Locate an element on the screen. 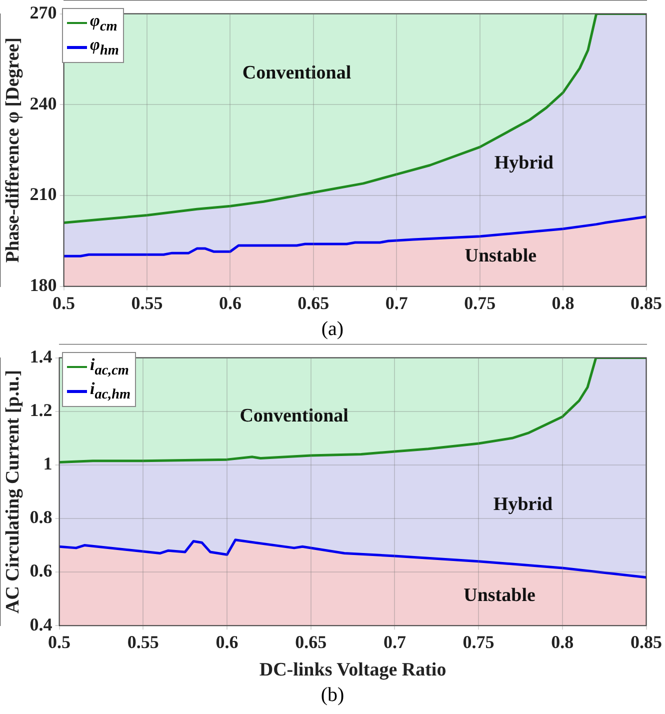 This screenshot has height=714, width=665. text: (a) is located at coordinates (332, 330).